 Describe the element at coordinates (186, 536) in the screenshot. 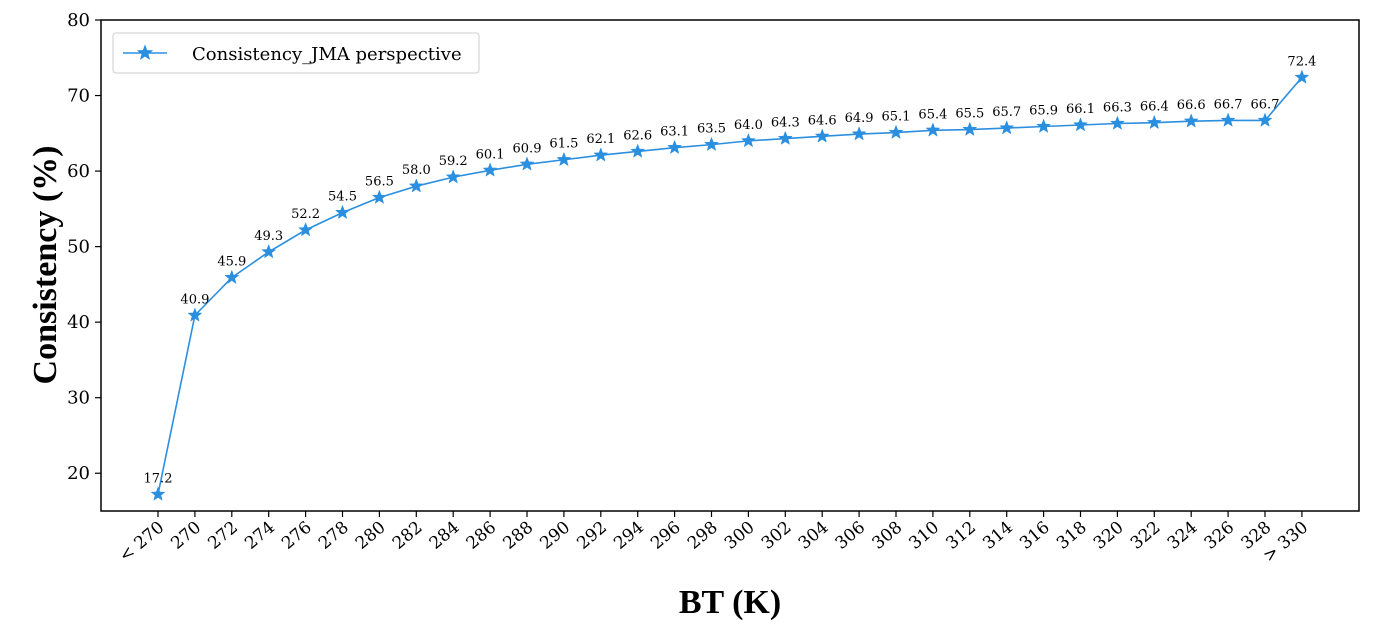

I see `x-tick-label: 270` at that location.